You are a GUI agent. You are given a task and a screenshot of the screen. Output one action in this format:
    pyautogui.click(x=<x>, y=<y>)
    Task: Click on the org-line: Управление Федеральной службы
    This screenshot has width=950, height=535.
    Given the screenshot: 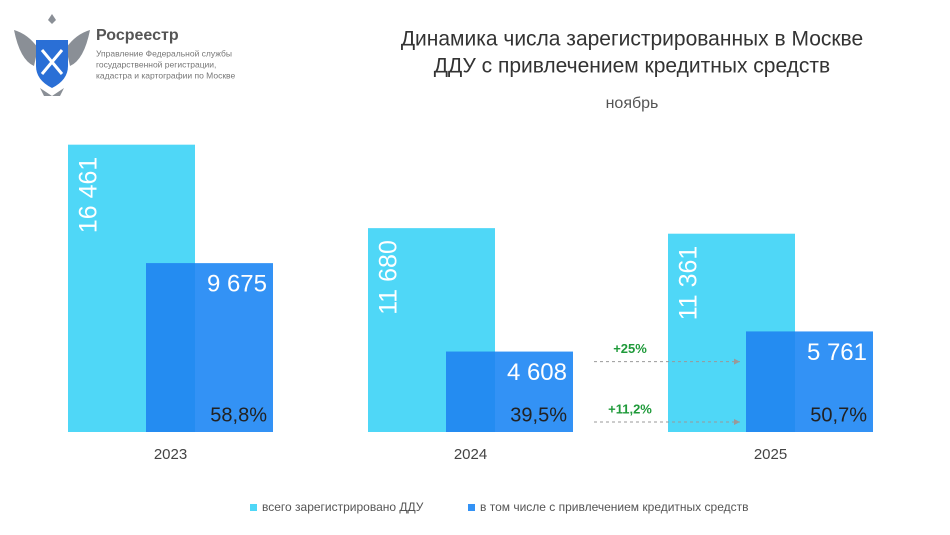 What is the action you would take?
    pyautogui.click(x=164, y=53)
    